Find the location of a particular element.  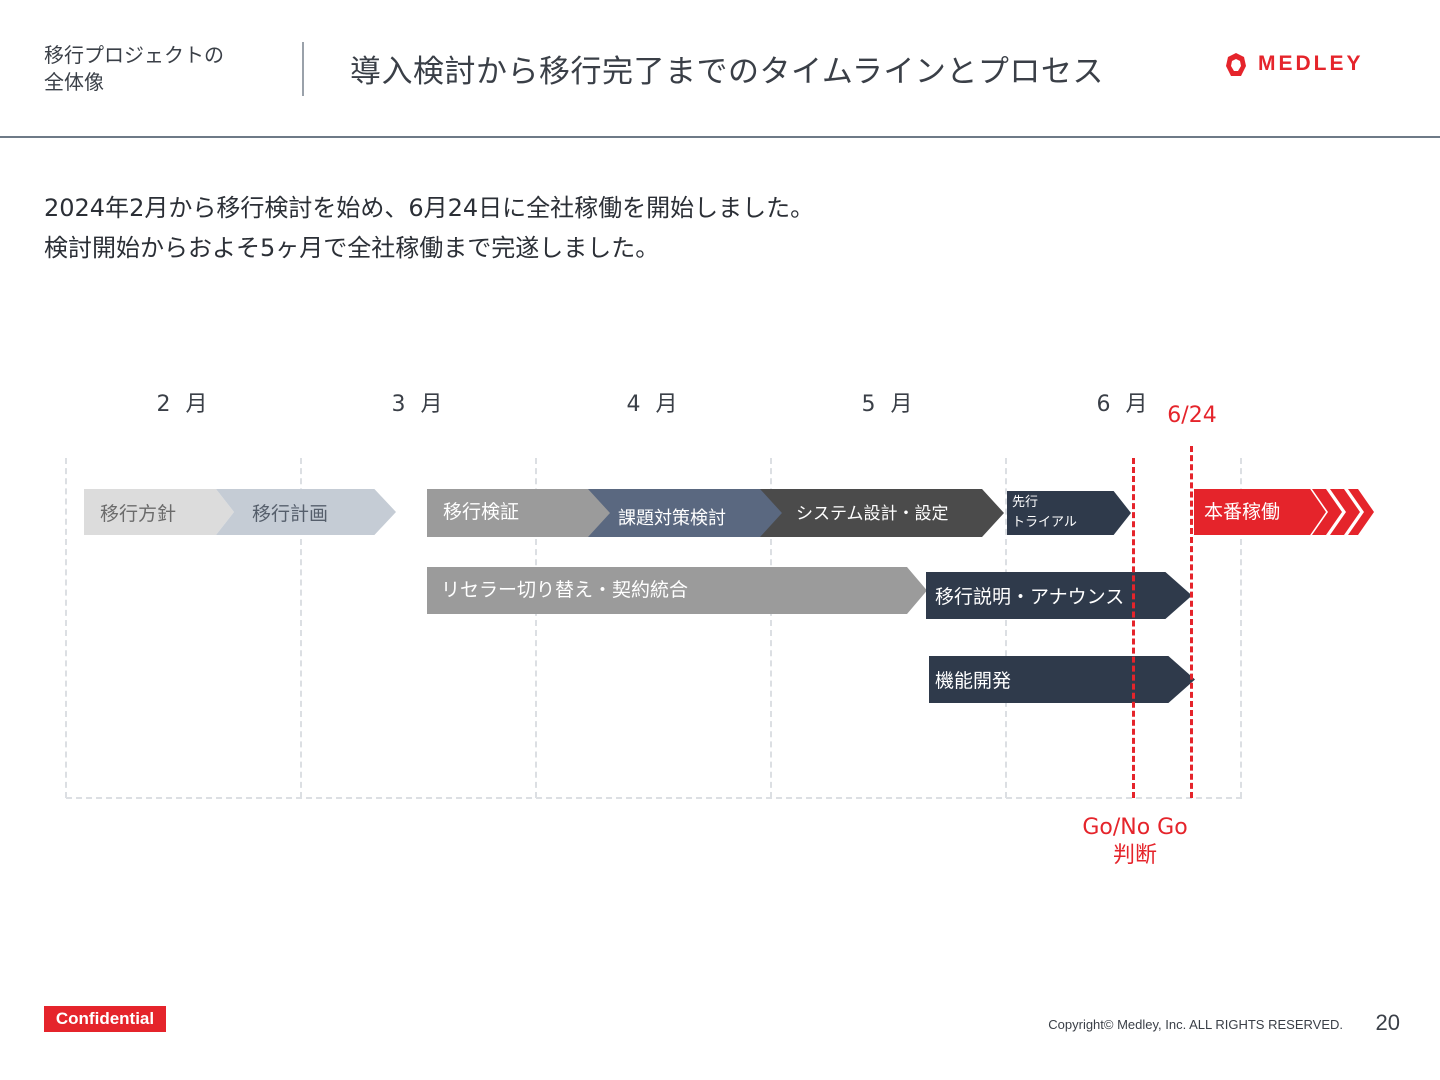

gonogo-label-line1: Go/No Go is located at coordinates (1135, 827).